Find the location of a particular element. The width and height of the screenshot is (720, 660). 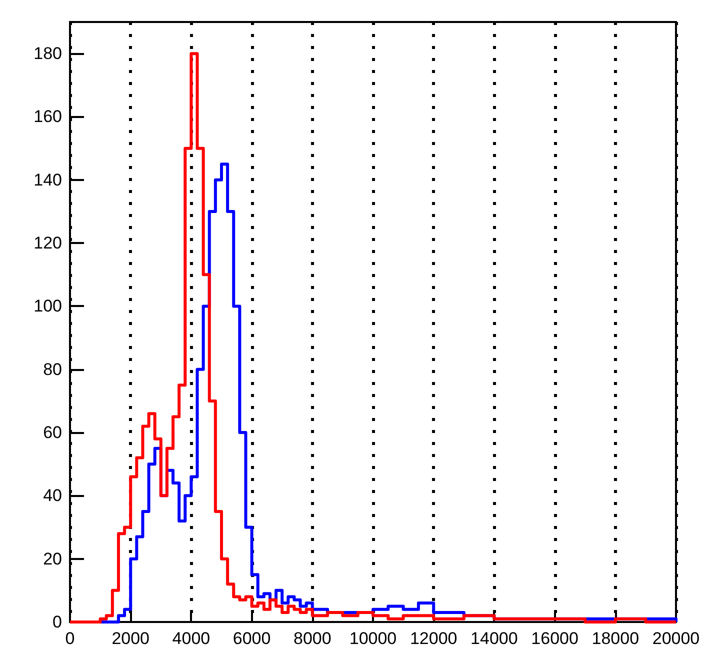

y-tick-label: 160 is located at coordinates (48, 116).